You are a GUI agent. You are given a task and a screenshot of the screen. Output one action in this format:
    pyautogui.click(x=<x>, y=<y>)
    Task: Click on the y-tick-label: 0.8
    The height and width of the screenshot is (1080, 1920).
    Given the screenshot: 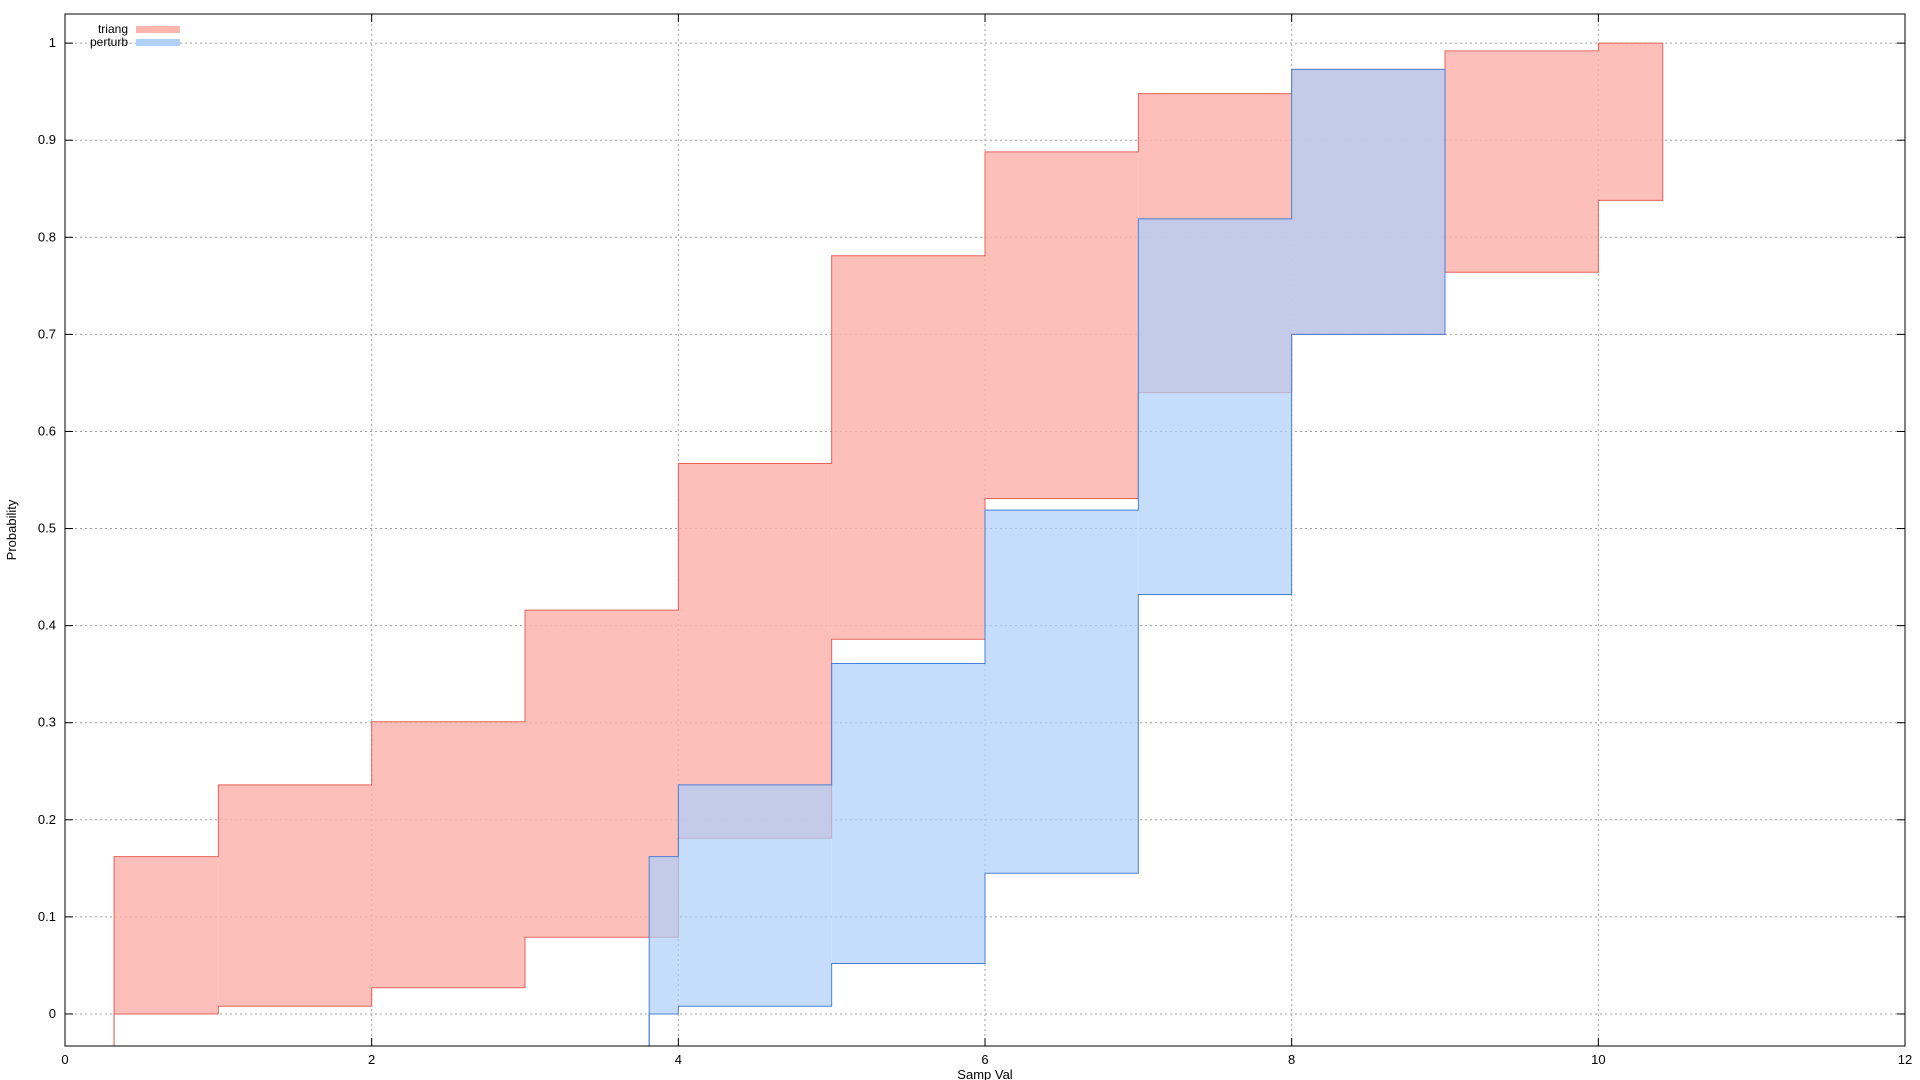 What is the action you would take?
    pyautogui.click(x=47, y=236)
    